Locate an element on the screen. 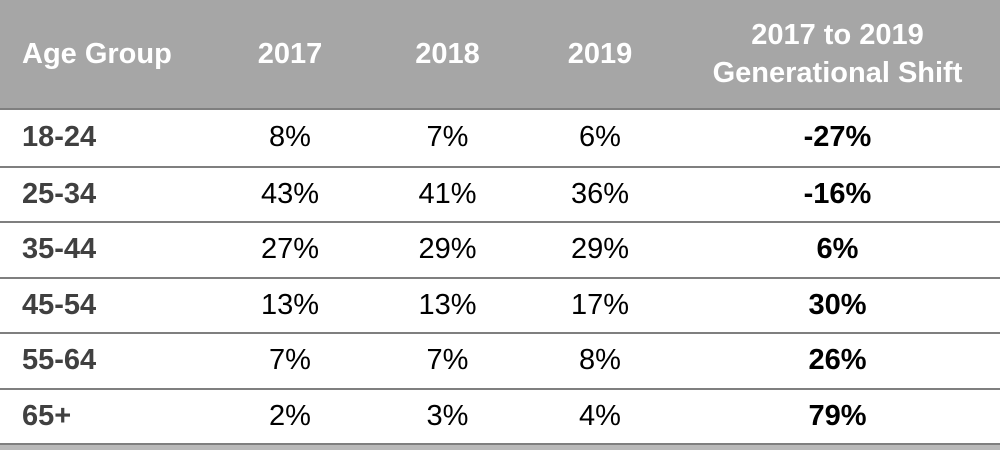 This screenshot has width=1000, height=450. value-2017-cell: 8% is located at coordinates (290, 137).